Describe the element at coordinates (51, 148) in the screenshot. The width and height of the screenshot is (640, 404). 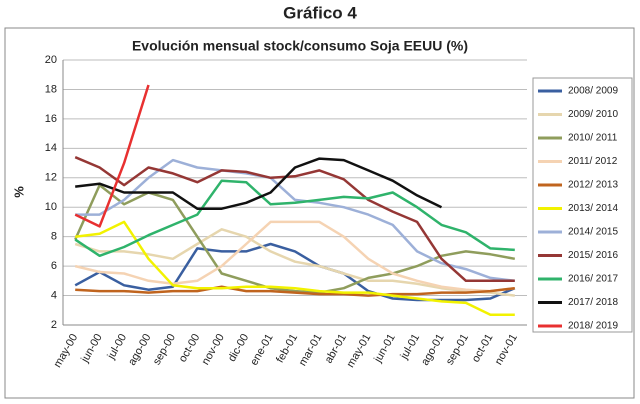
I see `y-tick-label: 14` at that location.